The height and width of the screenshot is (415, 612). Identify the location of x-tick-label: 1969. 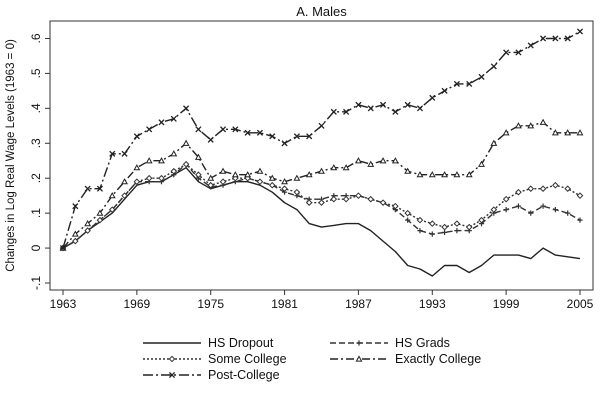
(137, 304).